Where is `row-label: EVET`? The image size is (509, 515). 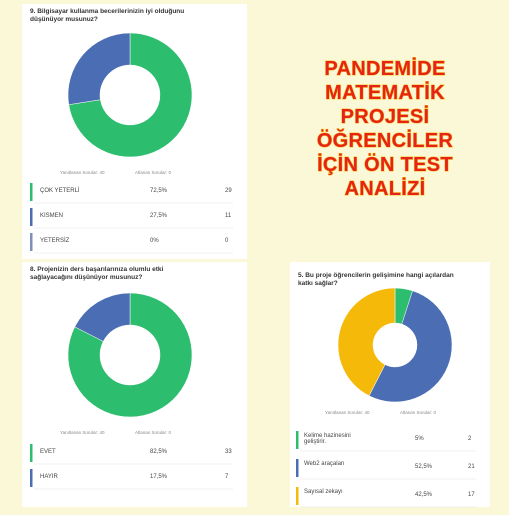
row-label: EVET is located at coordinates (48, 452).